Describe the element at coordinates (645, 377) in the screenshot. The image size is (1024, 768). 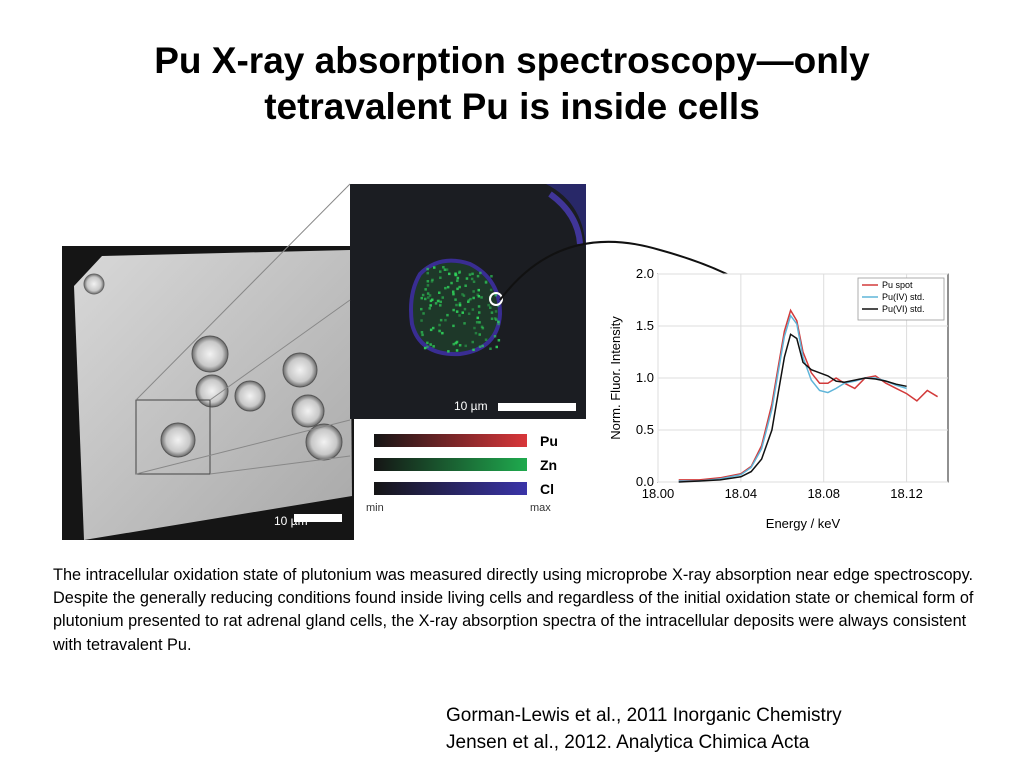
I see `y-tick-label: 1.0` at that location.